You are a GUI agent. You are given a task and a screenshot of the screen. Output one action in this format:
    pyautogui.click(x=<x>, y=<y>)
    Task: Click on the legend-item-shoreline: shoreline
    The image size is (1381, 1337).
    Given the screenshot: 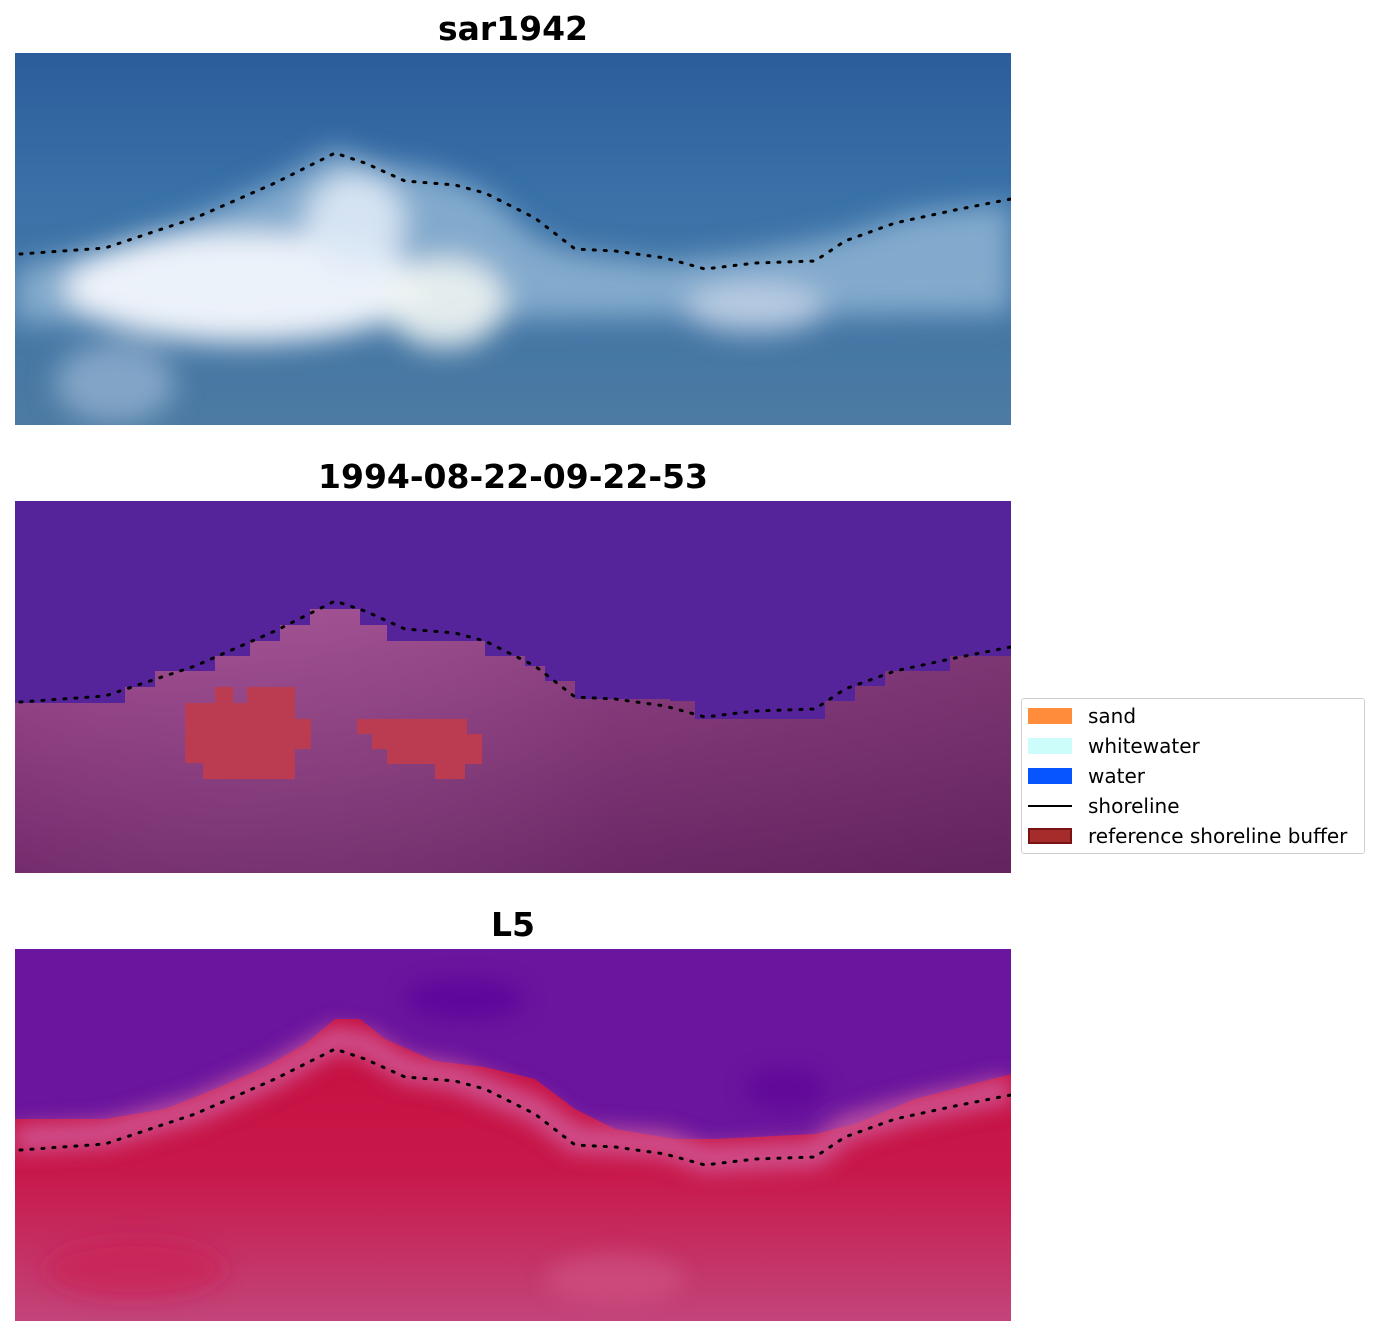 What is the action you would take?
    pyautogui.click(x=1104, y=806)
    